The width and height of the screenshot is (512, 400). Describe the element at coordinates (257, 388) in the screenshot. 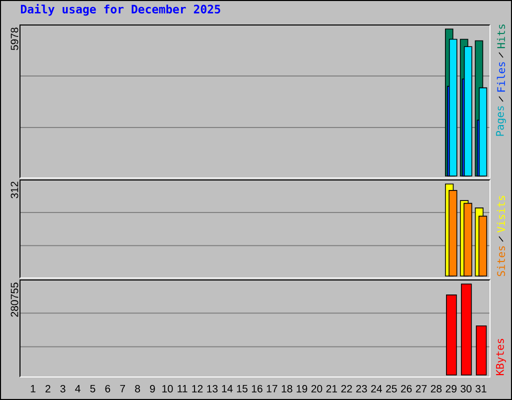

I see `x-tick-label: 16` at that location.